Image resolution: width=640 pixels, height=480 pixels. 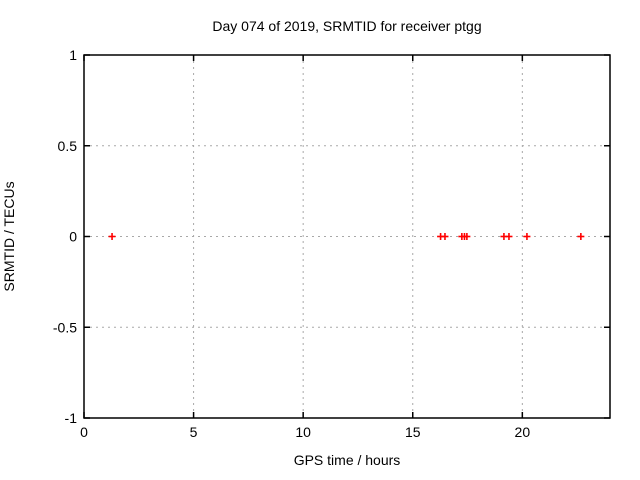 I want to click on x-tick-label: 5, so click(x=194, y=432).